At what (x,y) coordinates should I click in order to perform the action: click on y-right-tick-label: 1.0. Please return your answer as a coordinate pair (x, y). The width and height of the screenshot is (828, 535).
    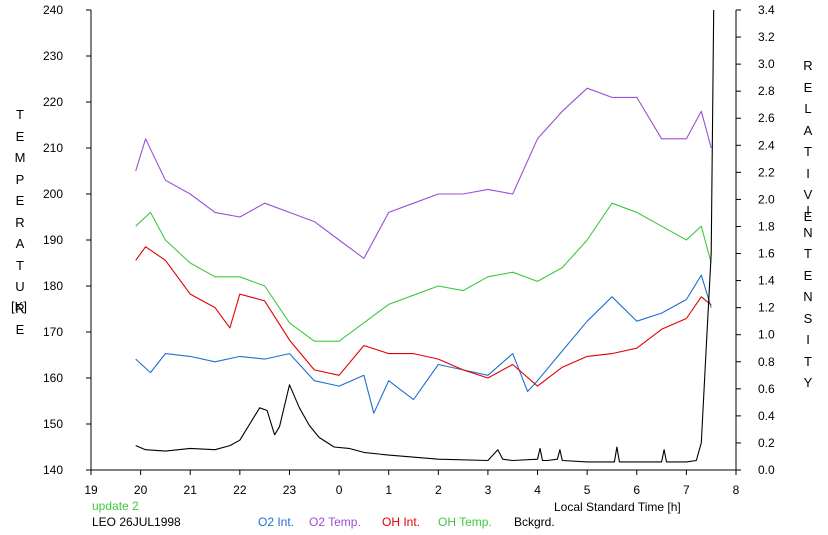
    Looking at the image, I should click on (766, 335).